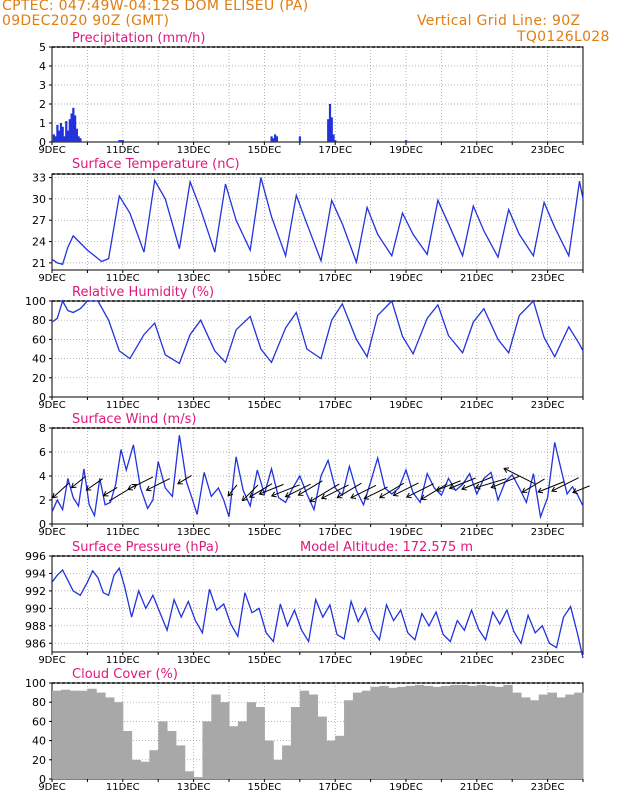  I want to click on humidity-xtick-label: 19DEC, so click(406, 405).